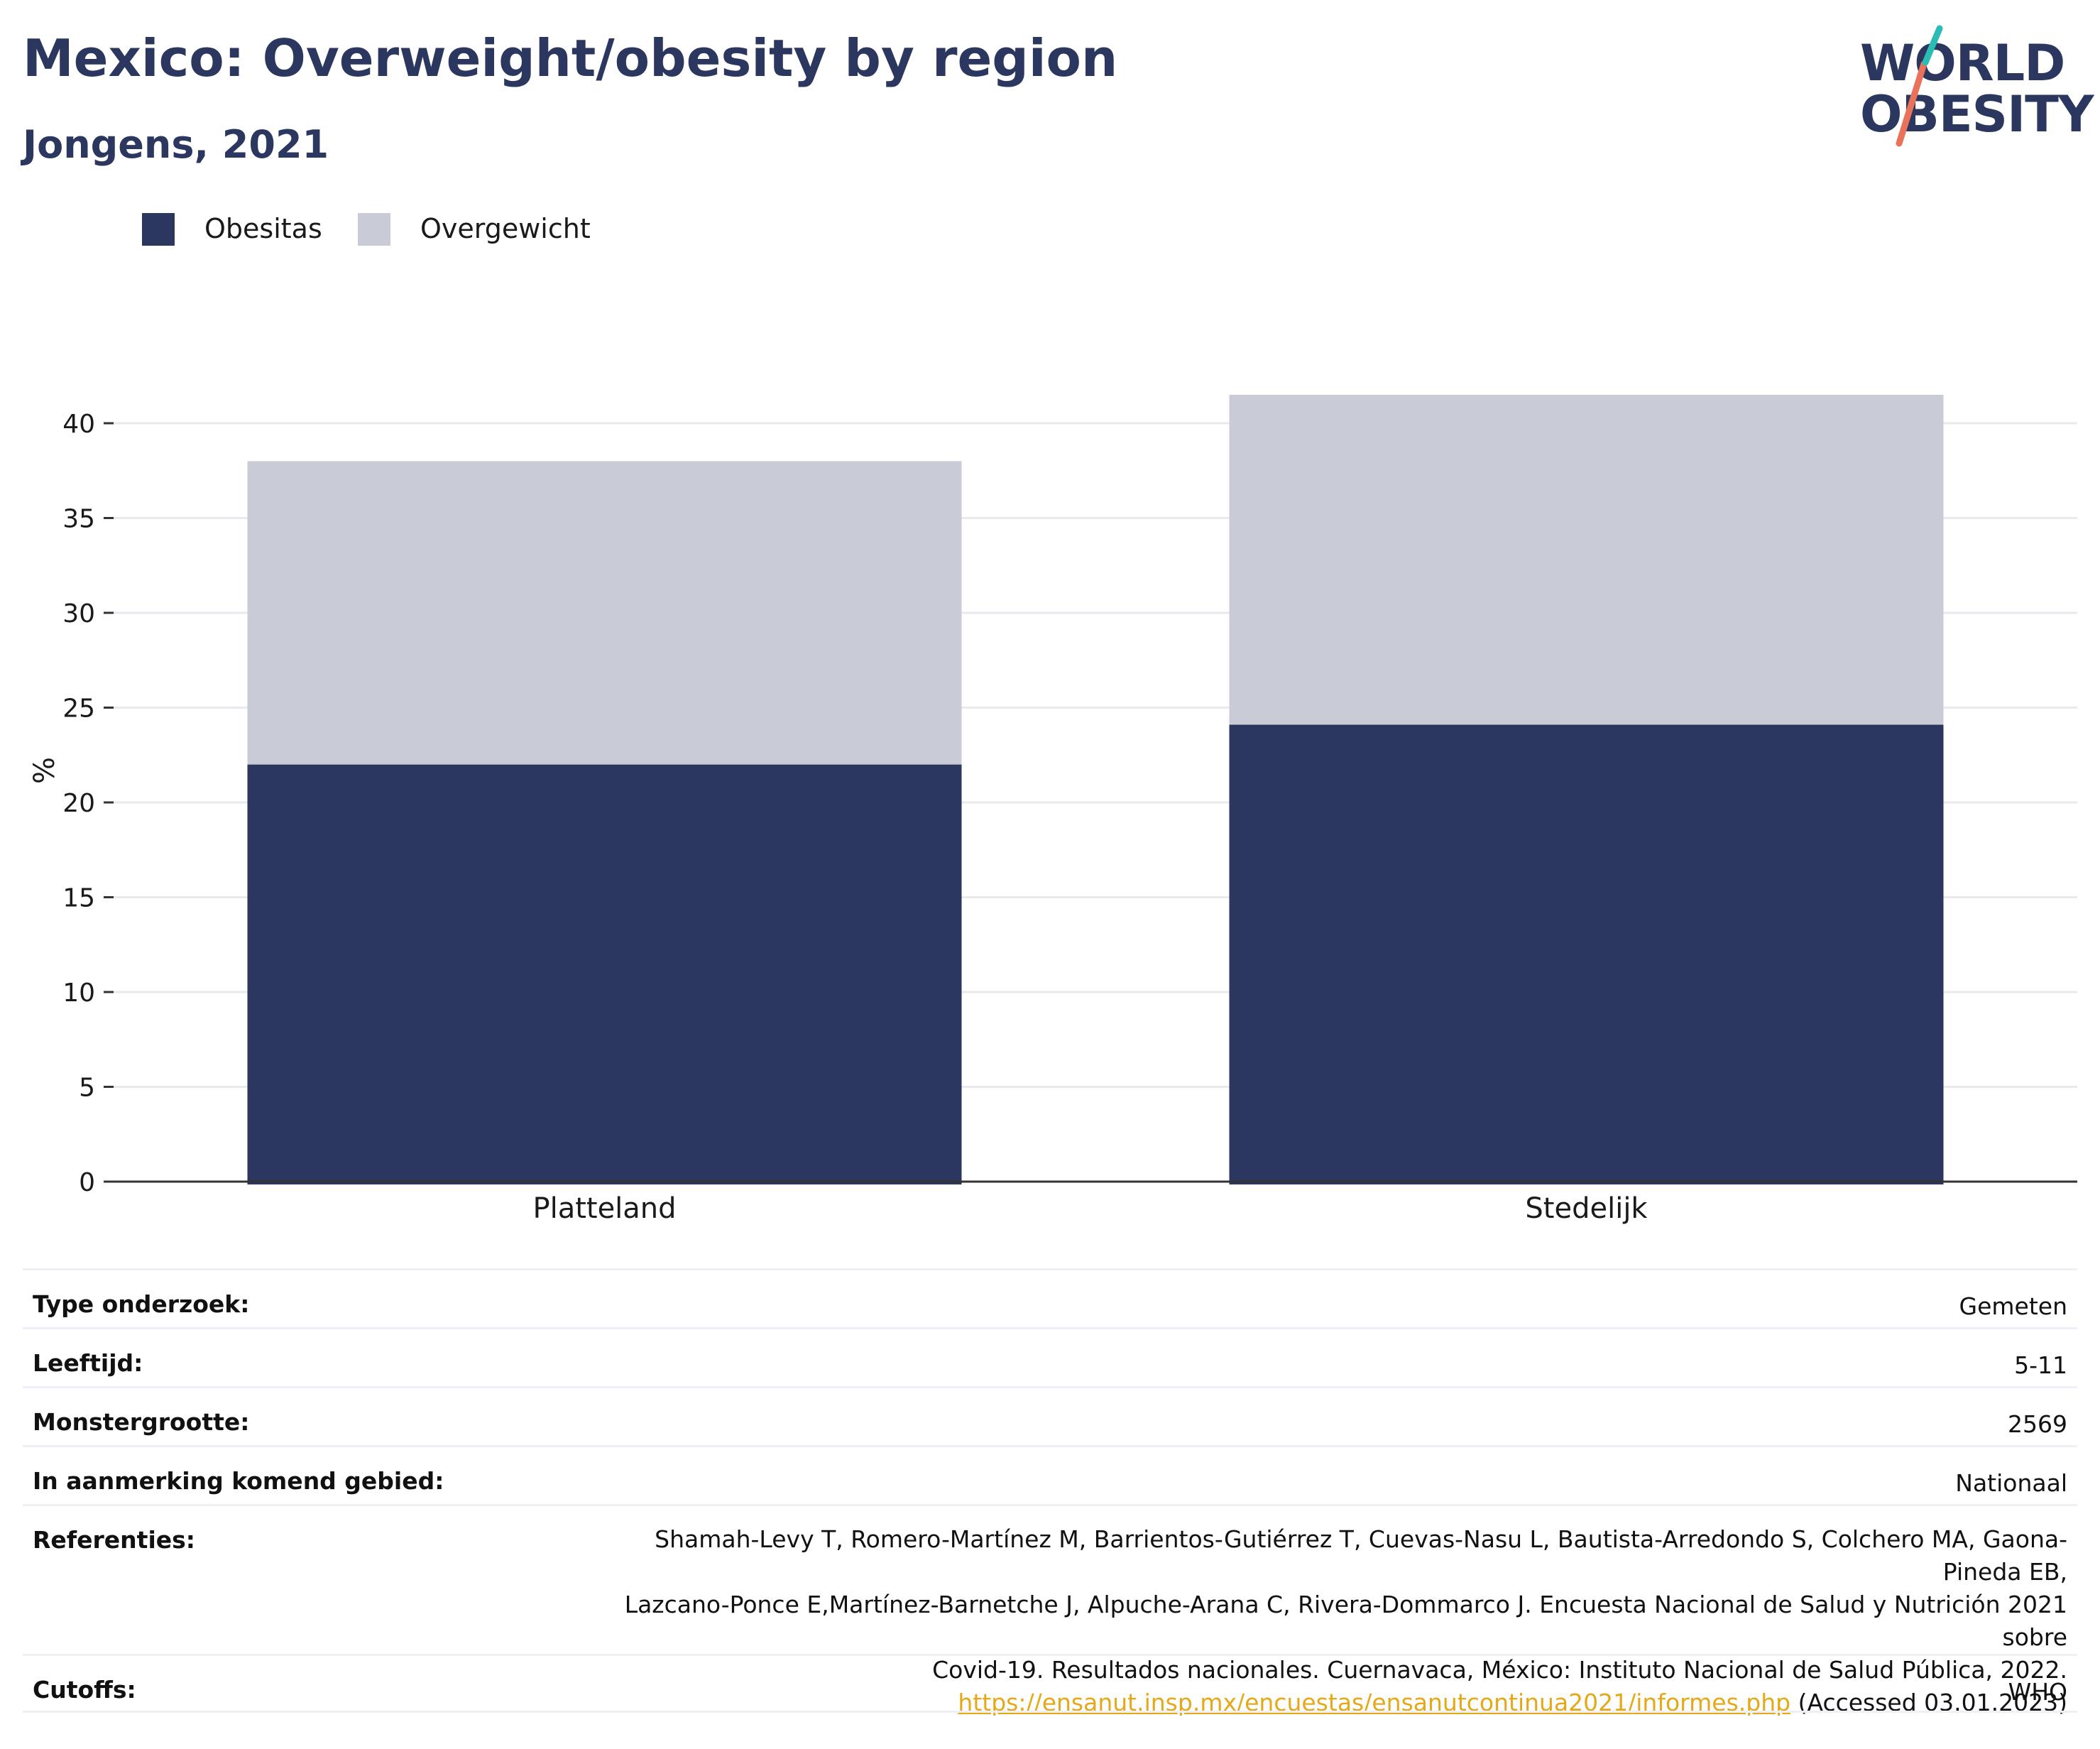  Describe the element at coordinates (78, 898) in the screenshot. I see `y-tick-label: 15` at that location.